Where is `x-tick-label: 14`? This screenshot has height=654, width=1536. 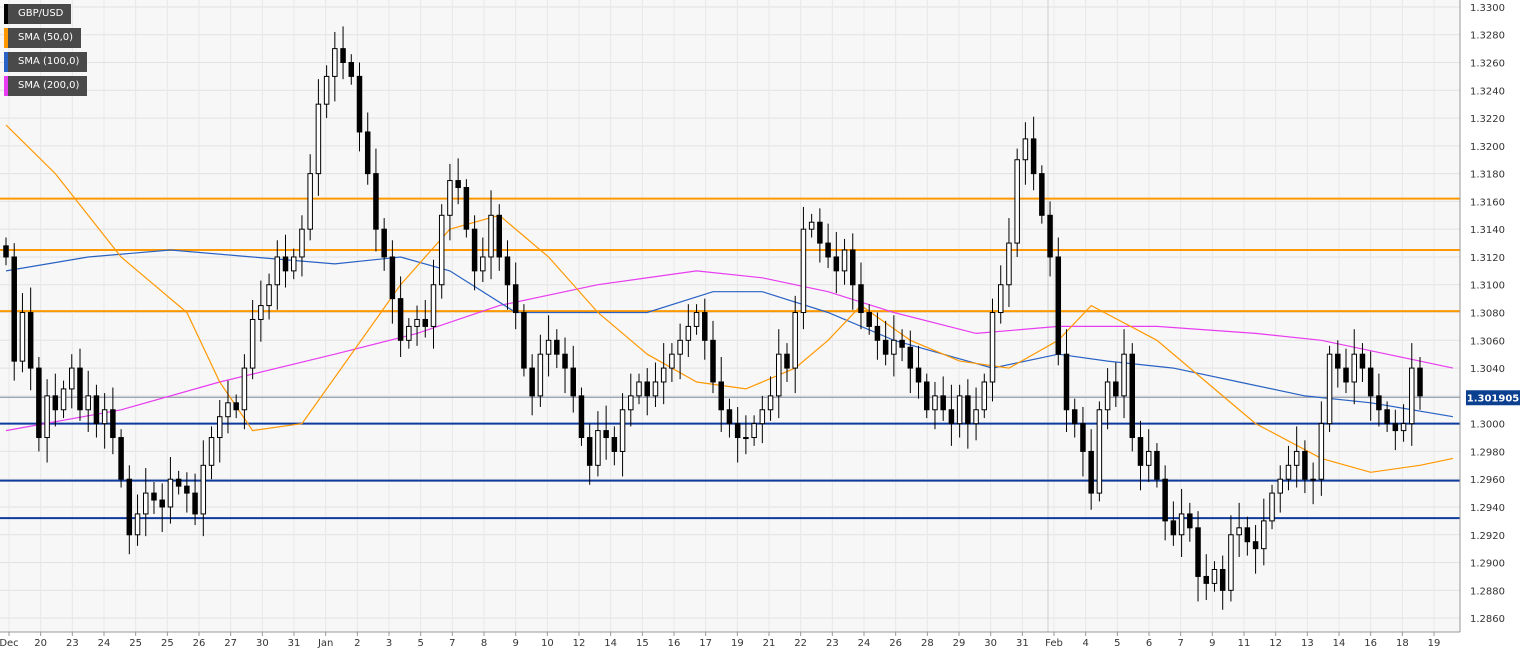
x-tick-label: 14 is located at coordinates (610, 643).